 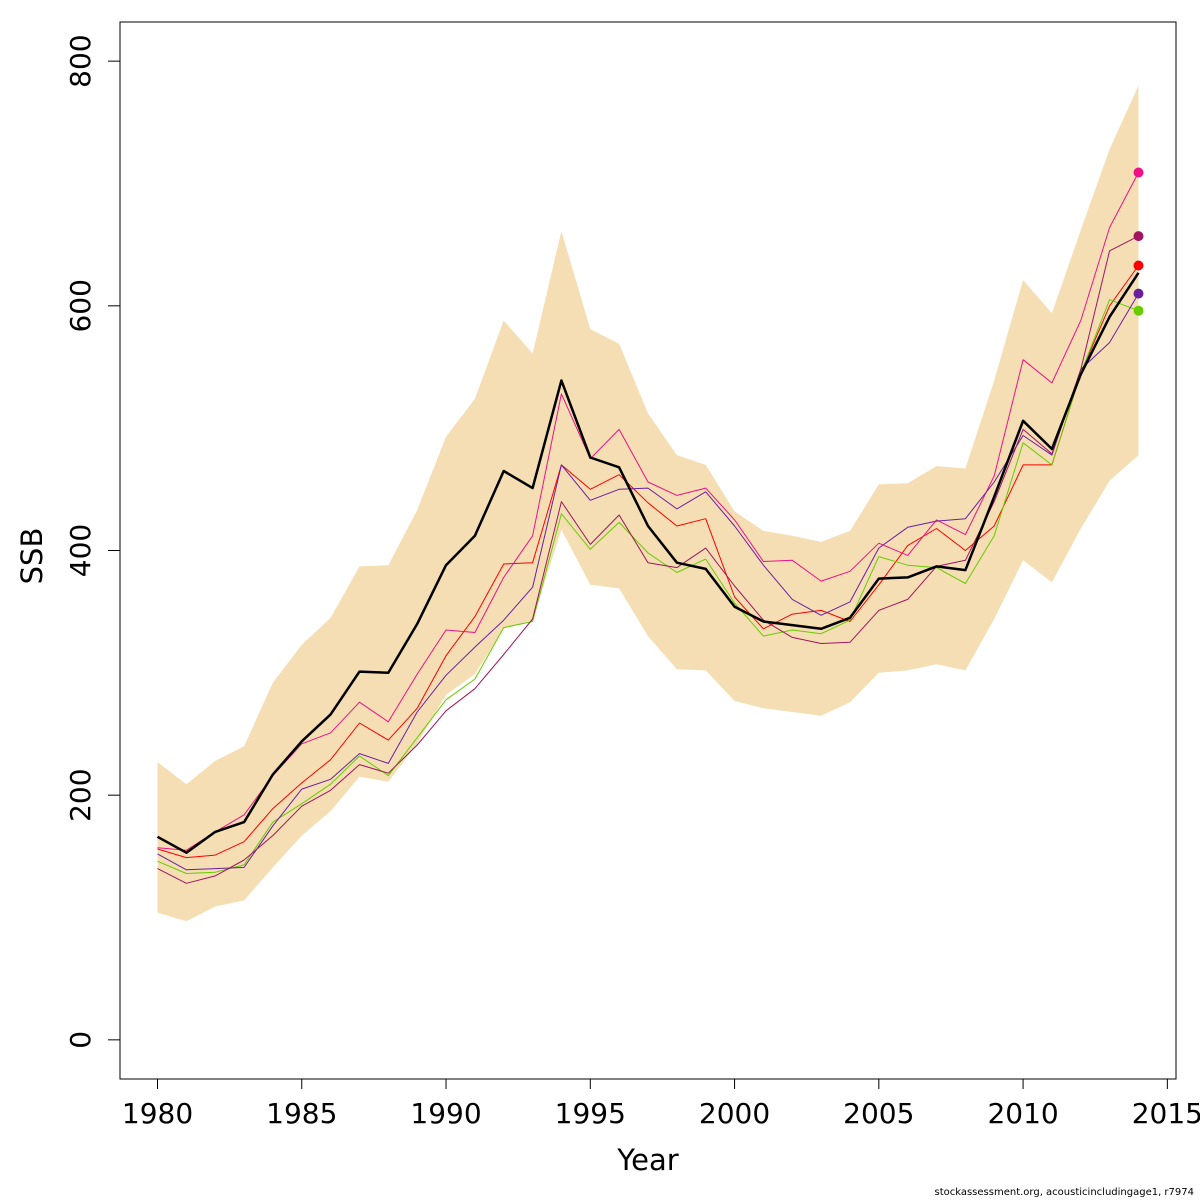 What do you see at coordinates (80, 794) in the screenshot?
I see `y-tick-label: 200` at bounding box center [80, 794].